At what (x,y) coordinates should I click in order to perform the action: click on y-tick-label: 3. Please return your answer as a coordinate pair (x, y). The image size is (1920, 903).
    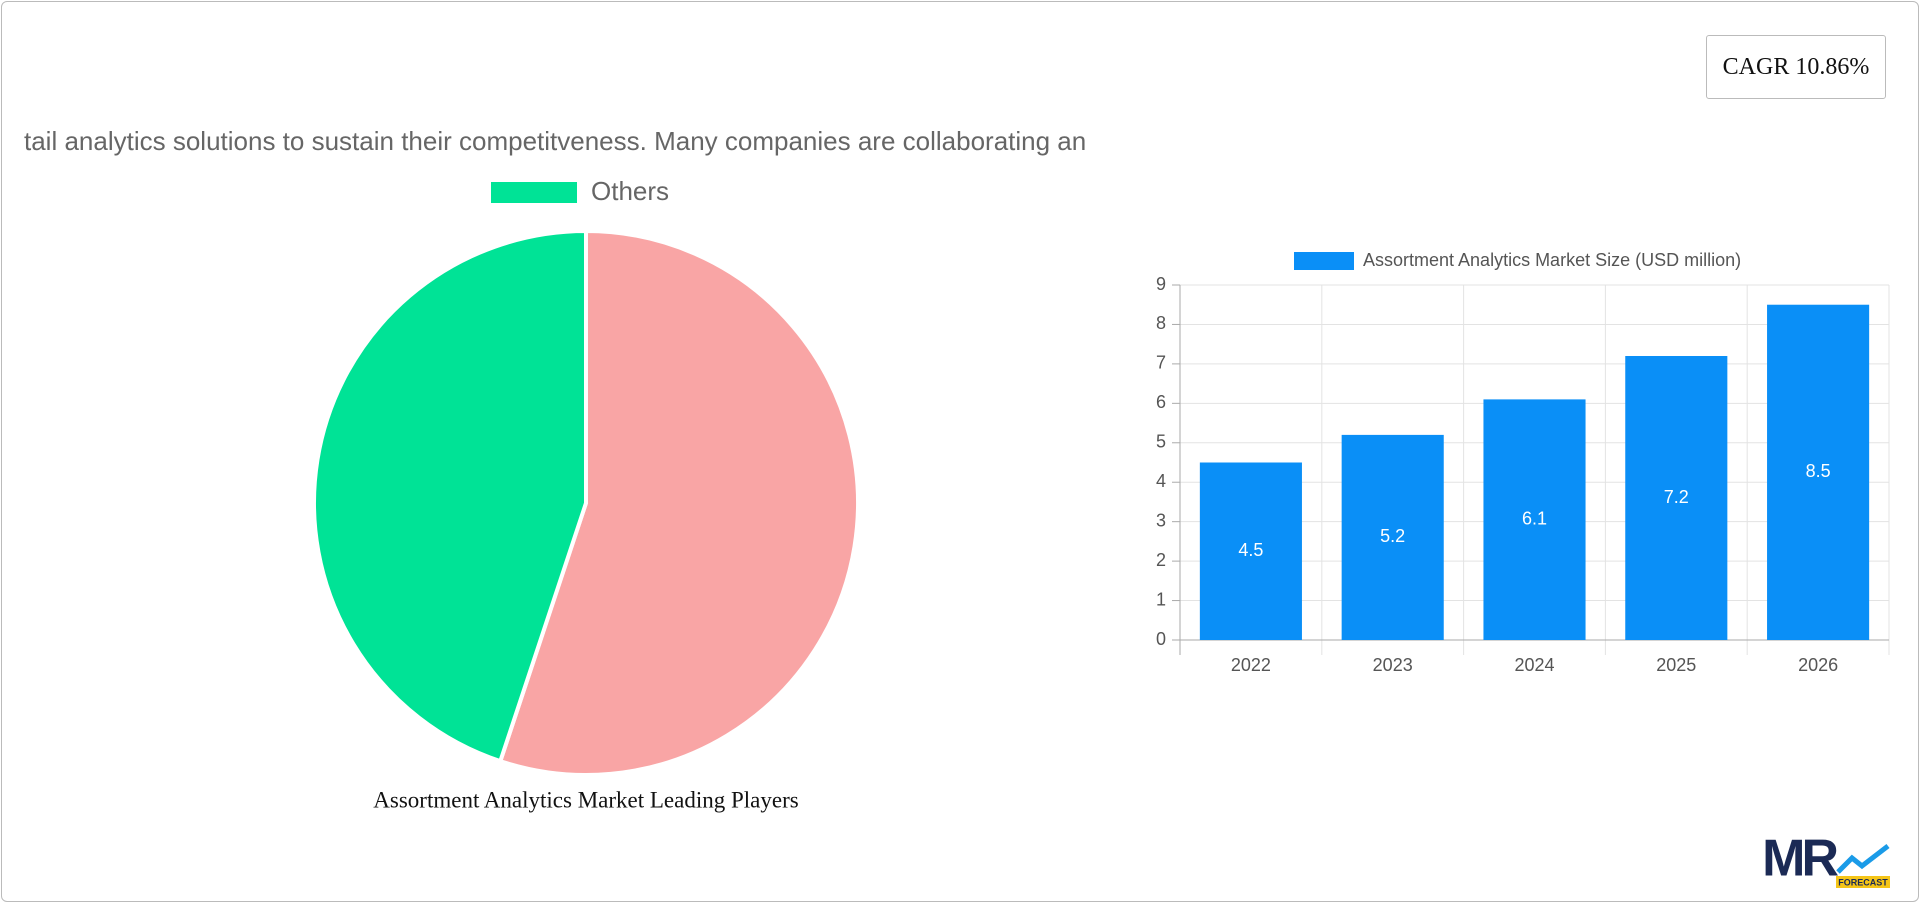
    Looking at the image, I should click on (1161, 520).